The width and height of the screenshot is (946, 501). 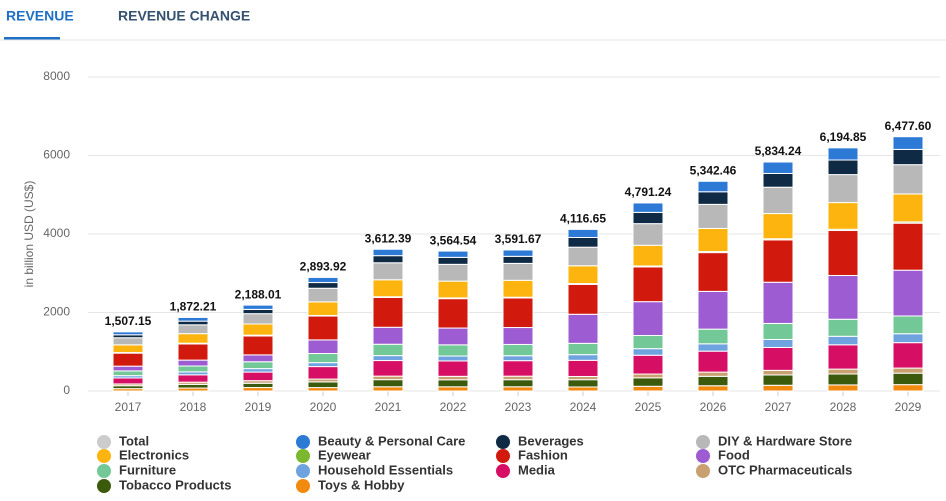 What do you see at coordinates (184, 16) in the screenshot?
I see `tab-revenue-change: REVENUE CHANGE` at bounding box center [184, 16].